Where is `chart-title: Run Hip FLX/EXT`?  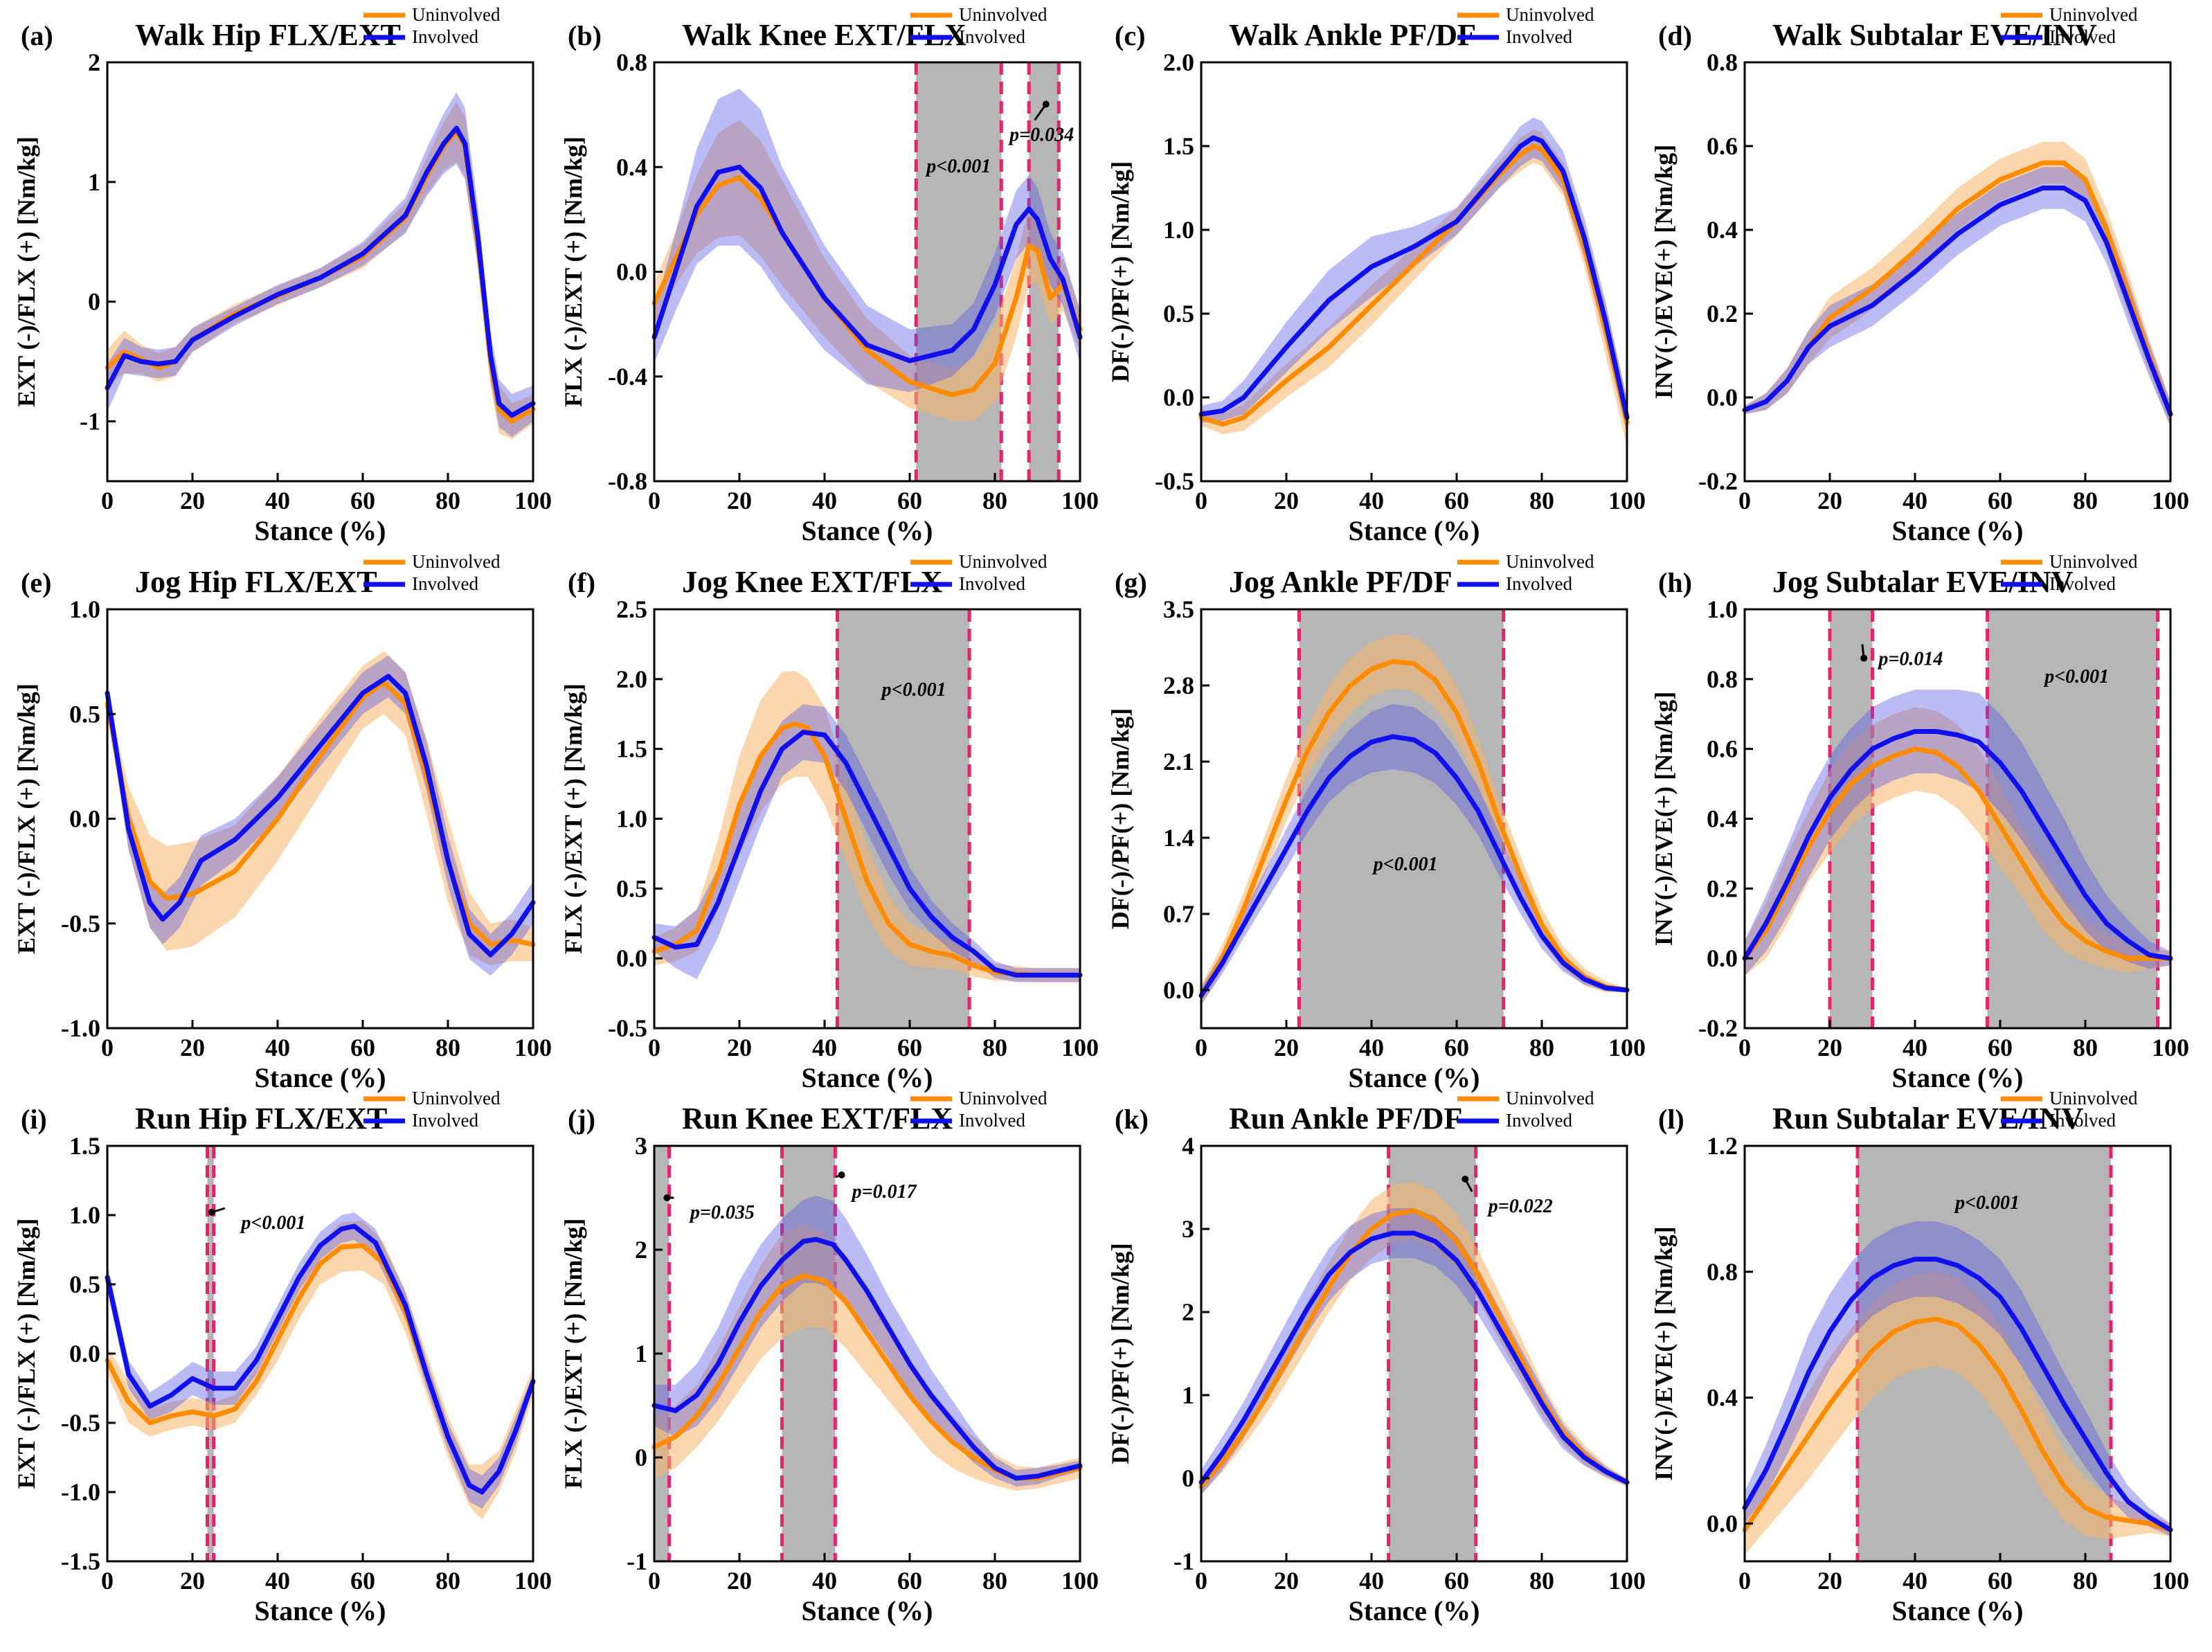 chart-title: Run Hip FLX/EXT is located at coordinates (261, 1119).